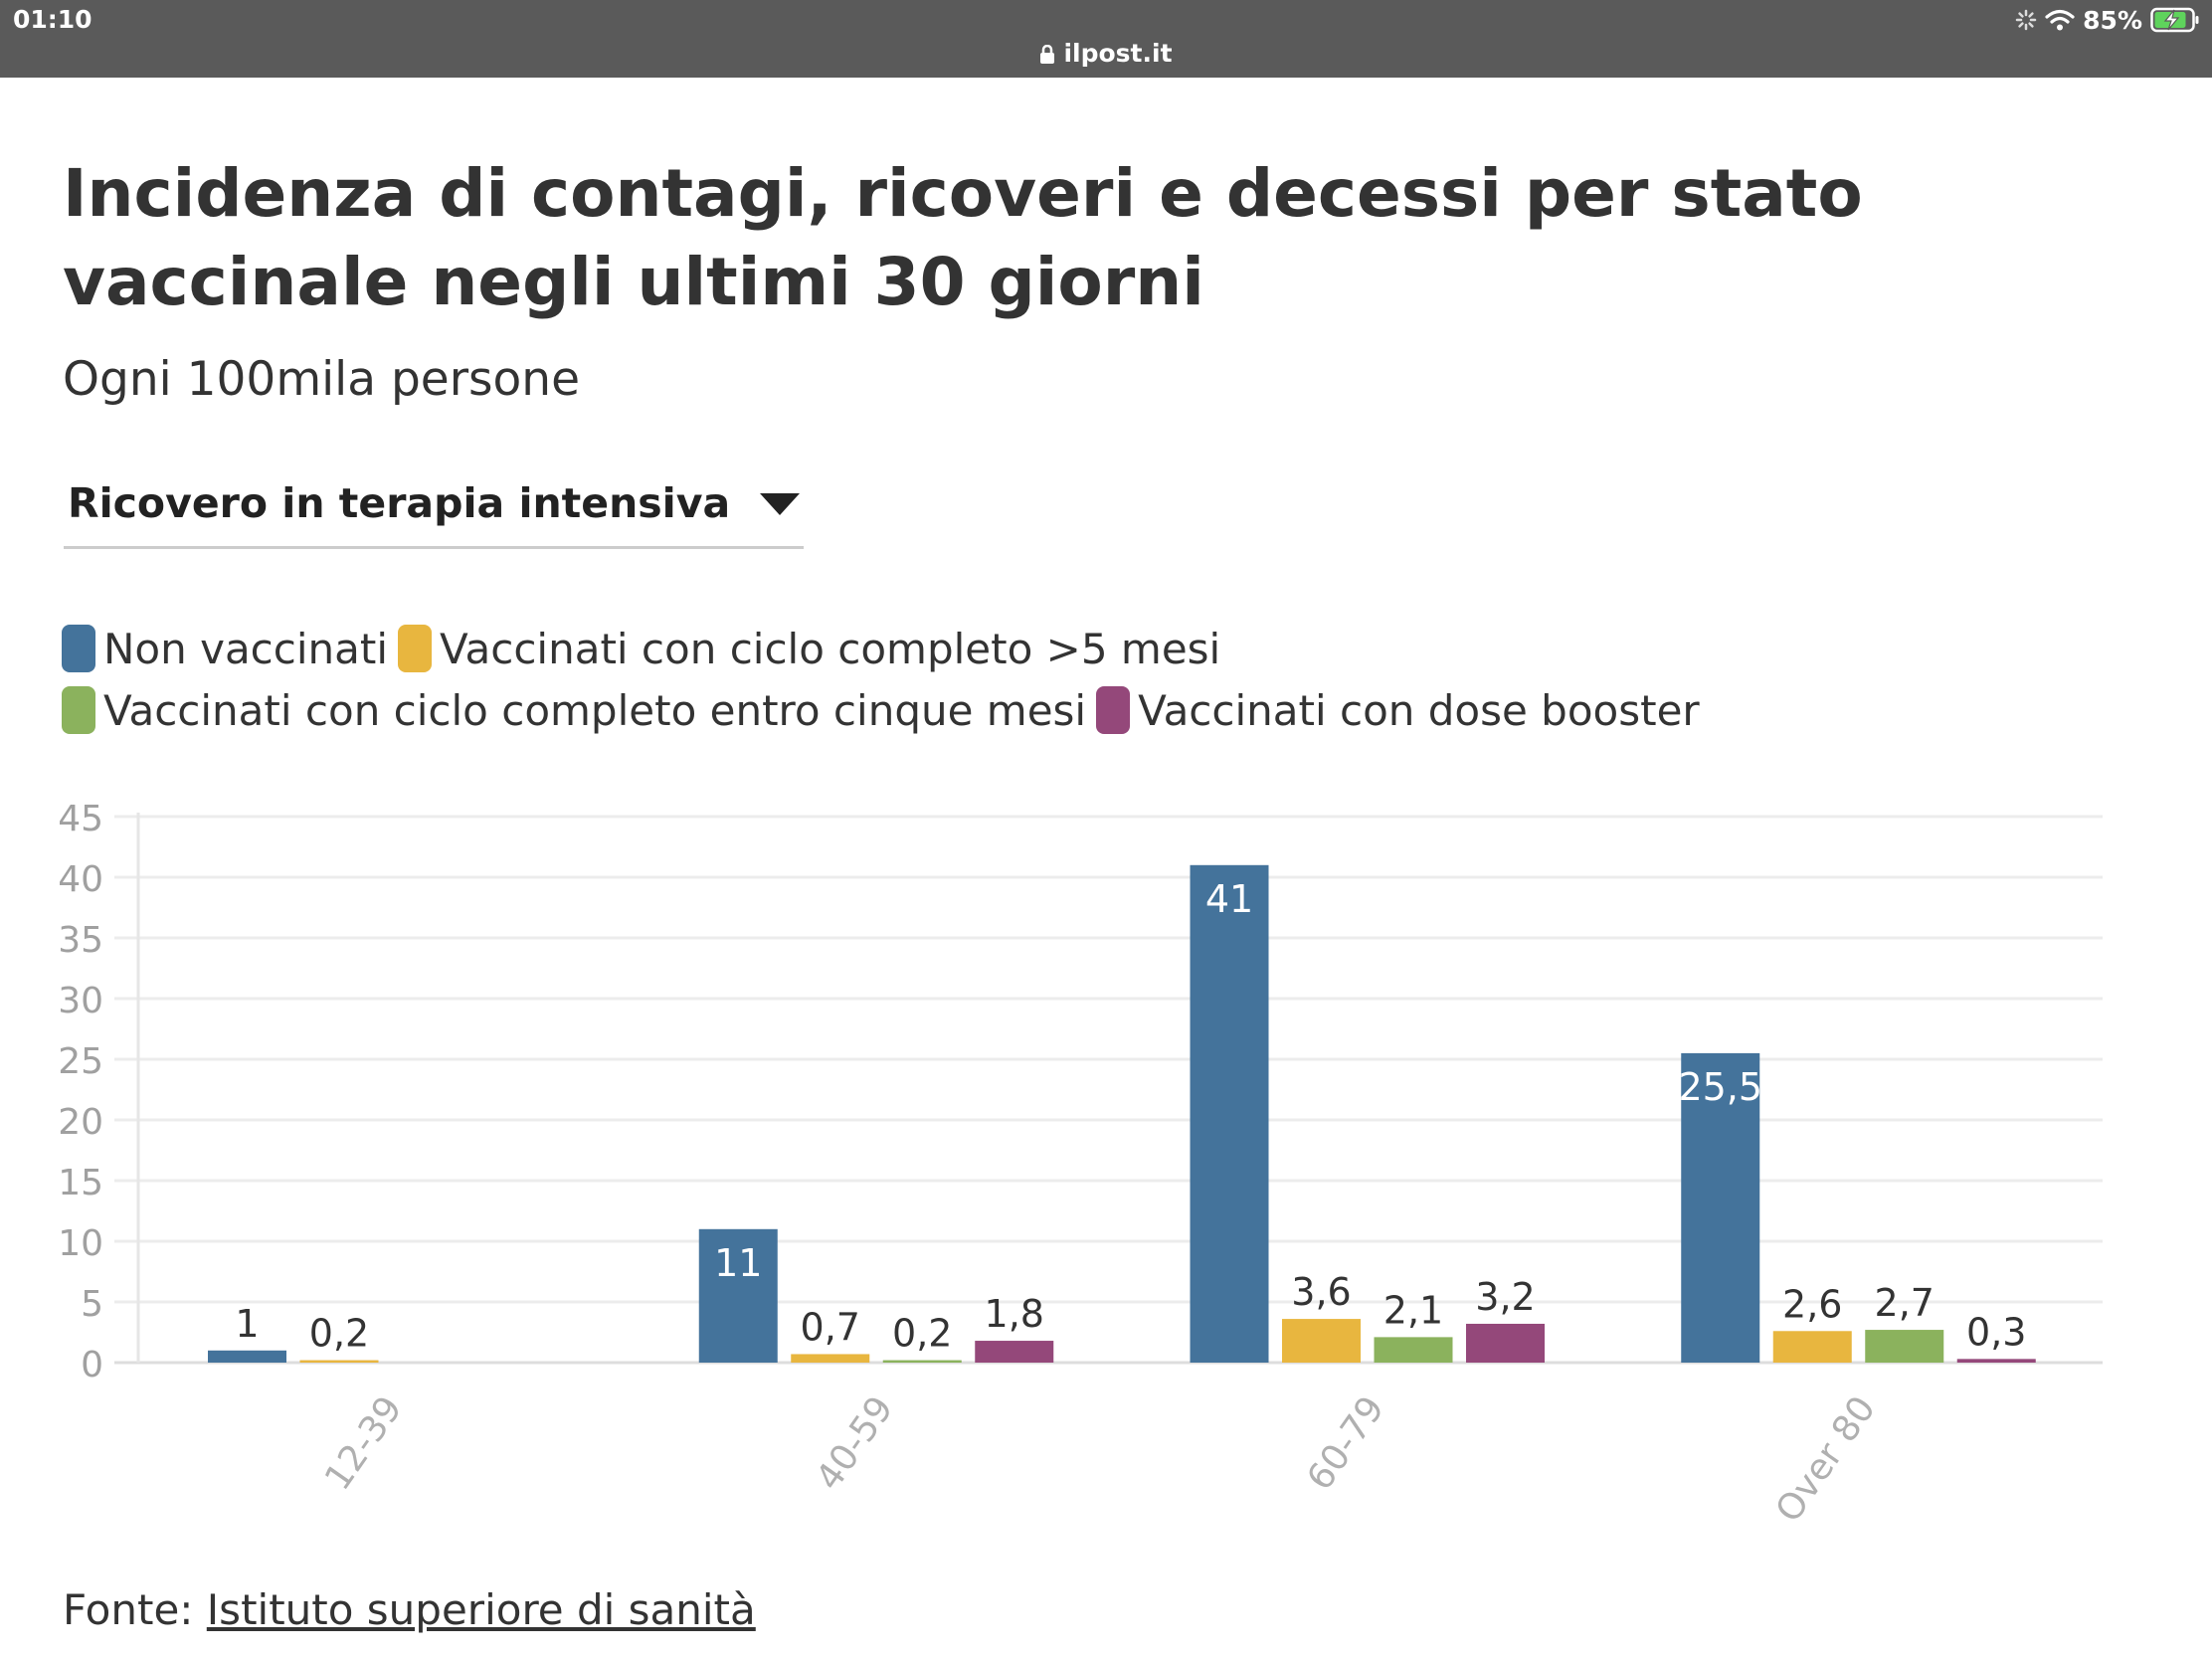 The height and width of the screenshot is (1659, 2212). I want to click on data-label: 3,6, so click(1321, 1292).